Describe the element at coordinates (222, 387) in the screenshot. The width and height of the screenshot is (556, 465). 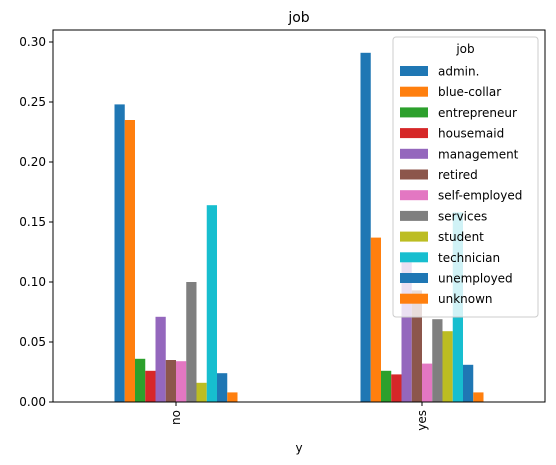
I see `bar-unemployed-no` at that location.